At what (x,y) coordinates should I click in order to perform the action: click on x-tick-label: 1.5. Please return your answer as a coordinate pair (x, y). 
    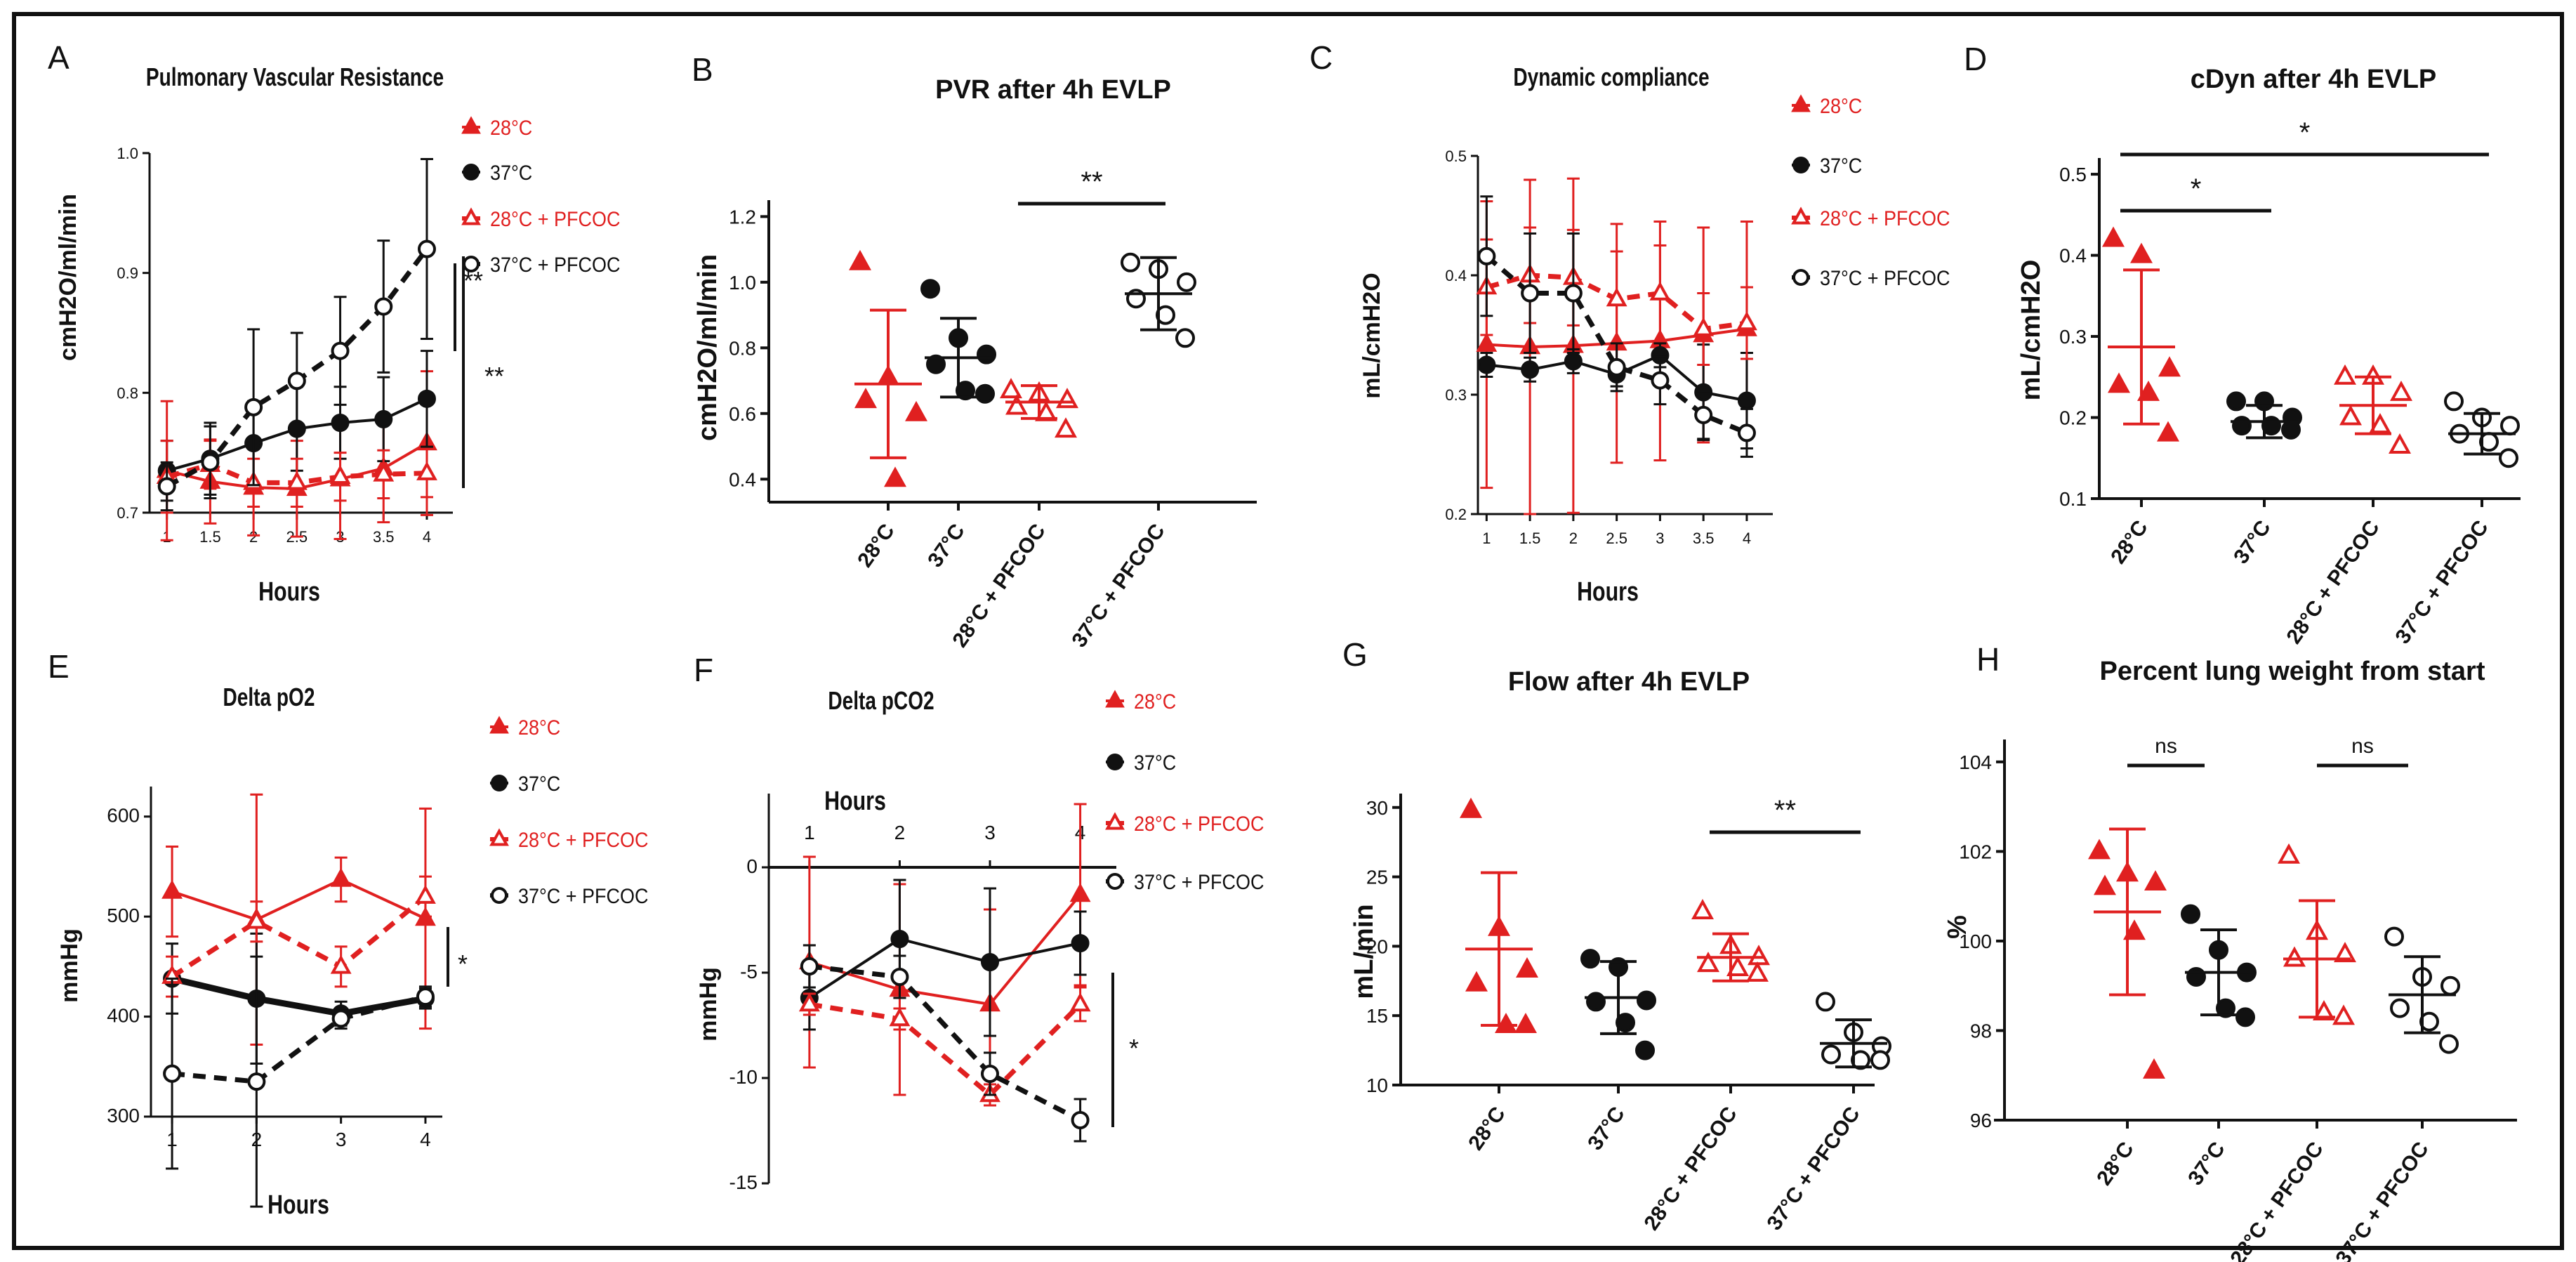
    Looking at the image, I should click on (210, 537).